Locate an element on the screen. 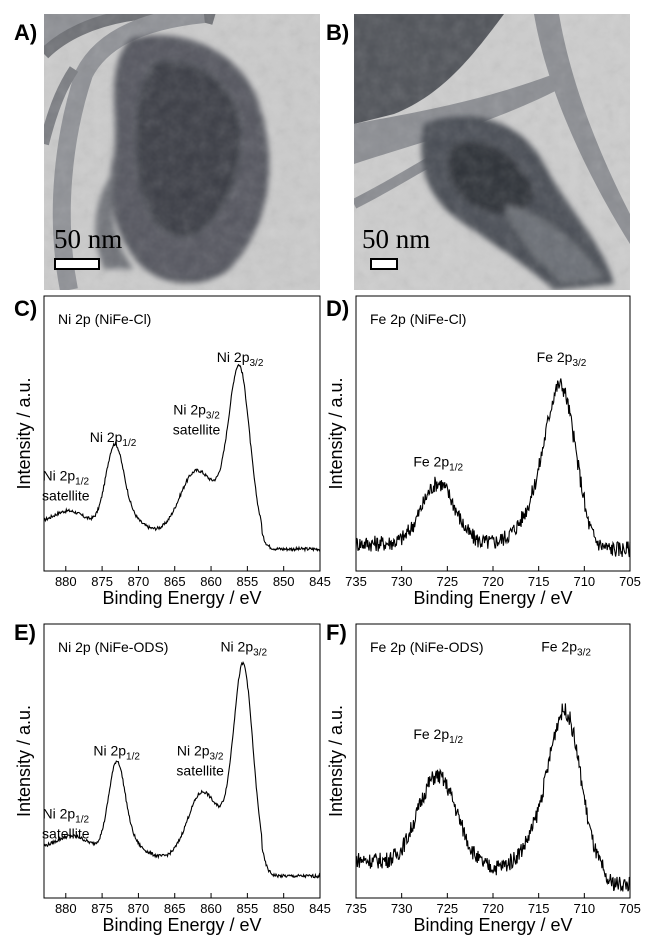  plot-frame-e is located at coordinates (182, 761).